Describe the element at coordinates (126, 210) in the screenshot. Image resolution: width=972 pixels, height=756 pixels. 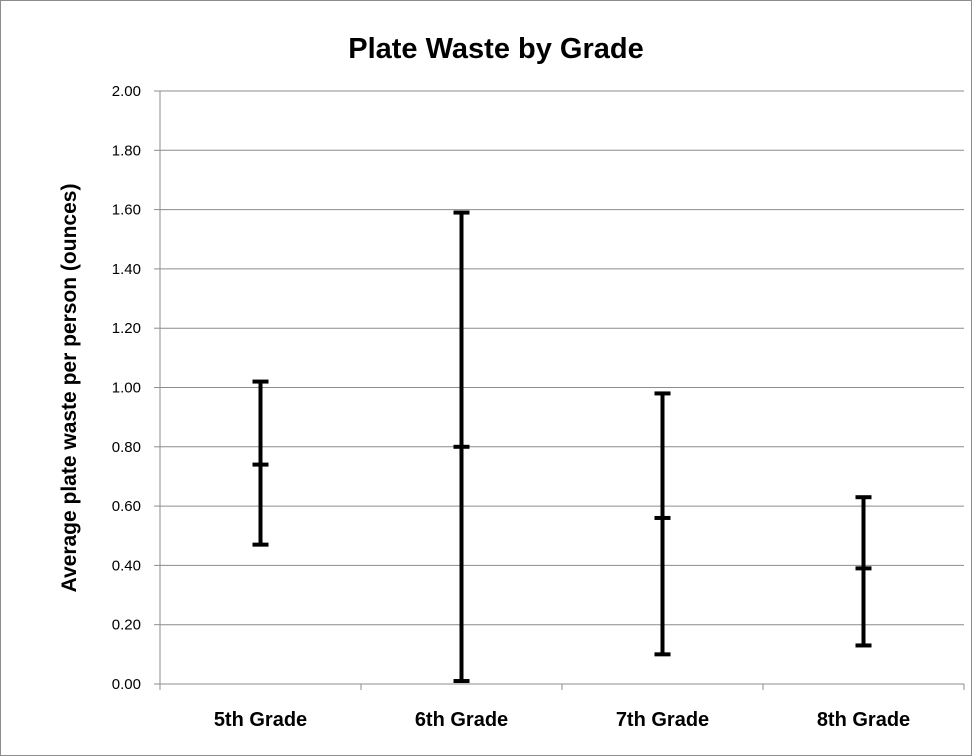
I see `y-tick-label: 1.60` at that location.